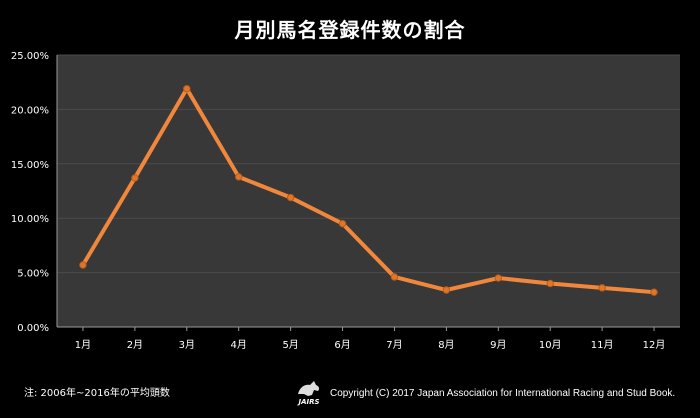 This screenshot has height=418, width=700. What do you see at coordinates (187, 345) in the screenshot?
I see `x-tick-label: 3月` at bounding box center [187, 345].